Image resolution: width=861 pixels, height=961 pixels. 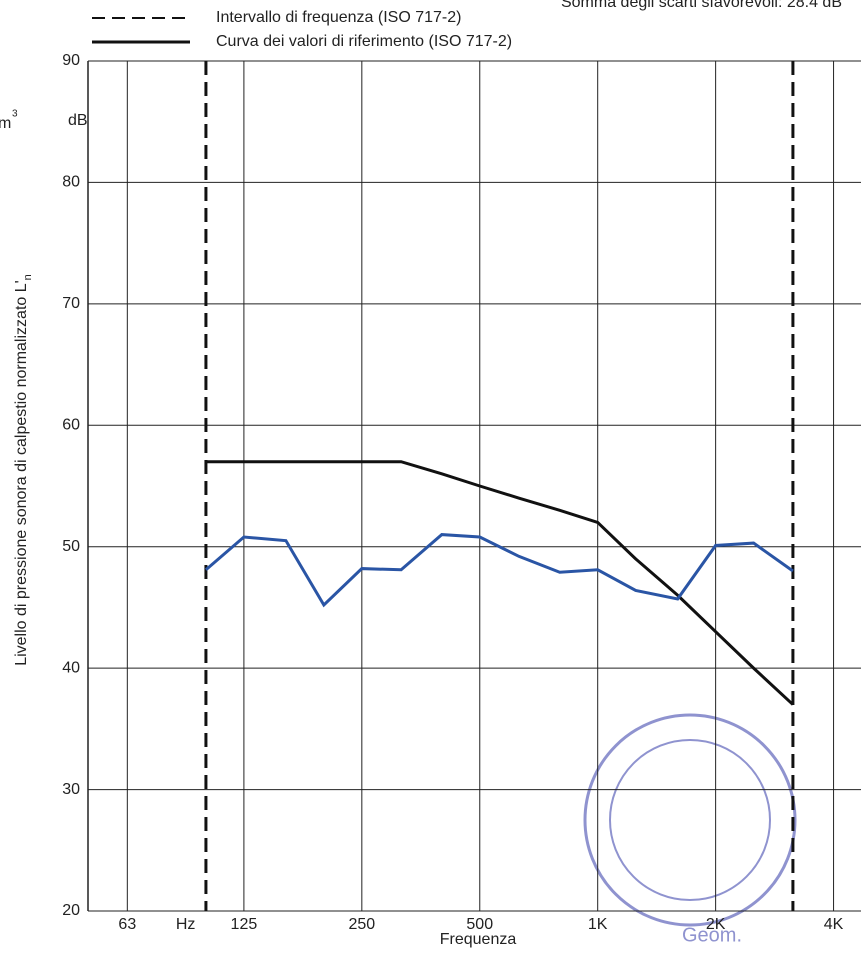 I want to click on summary: Somma degli scarti sfavorevoli: 28.4 dB, so click(x=701, y=5).